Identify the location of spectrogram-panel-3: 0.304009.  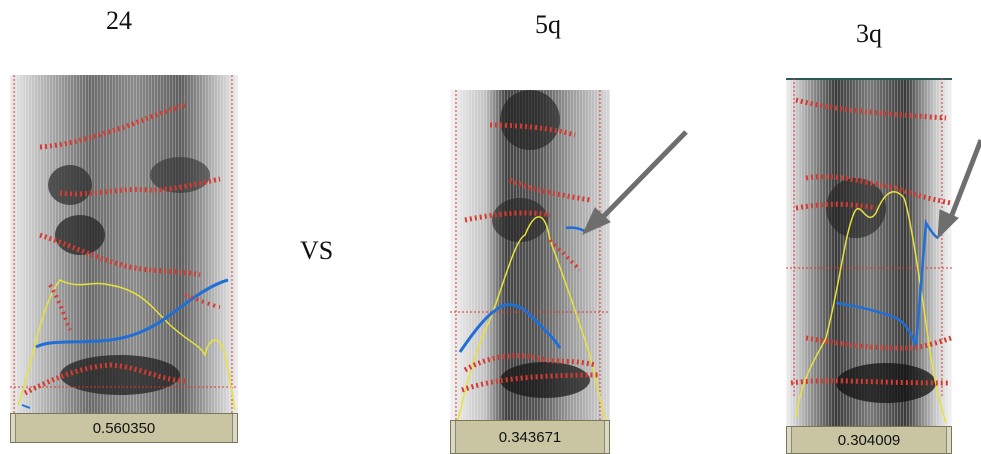
(869, 266).